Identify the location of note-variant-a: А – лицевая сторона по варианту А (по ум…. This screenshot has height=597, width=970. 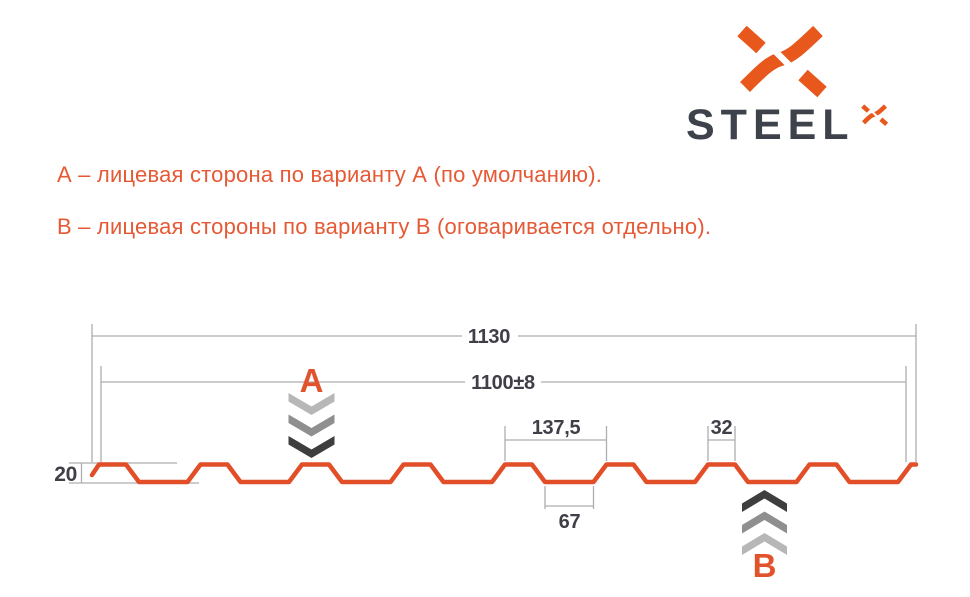
(330, 174).